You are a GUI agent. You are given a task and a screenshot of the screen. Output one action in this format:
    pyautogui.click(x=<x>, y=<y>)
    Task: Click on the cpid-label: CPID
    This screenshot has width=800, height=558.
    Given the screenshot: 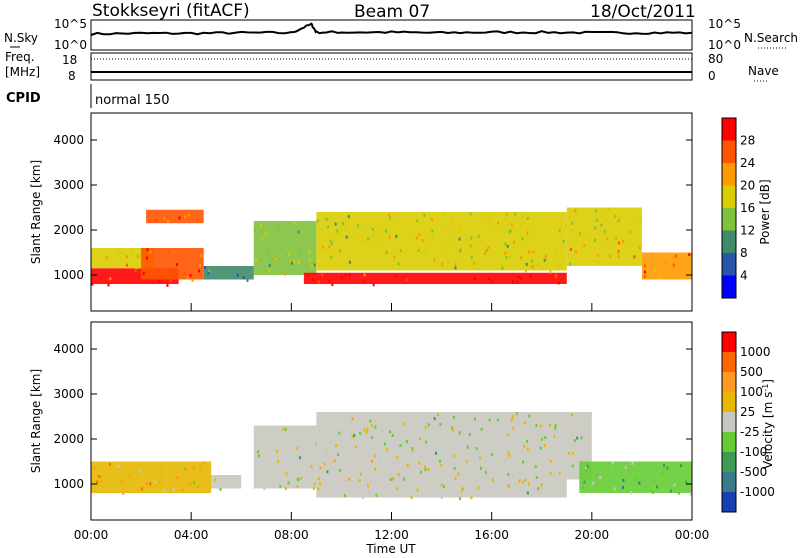 What is the action you would take?
    pyautogui.click(x=23, y=98)
    